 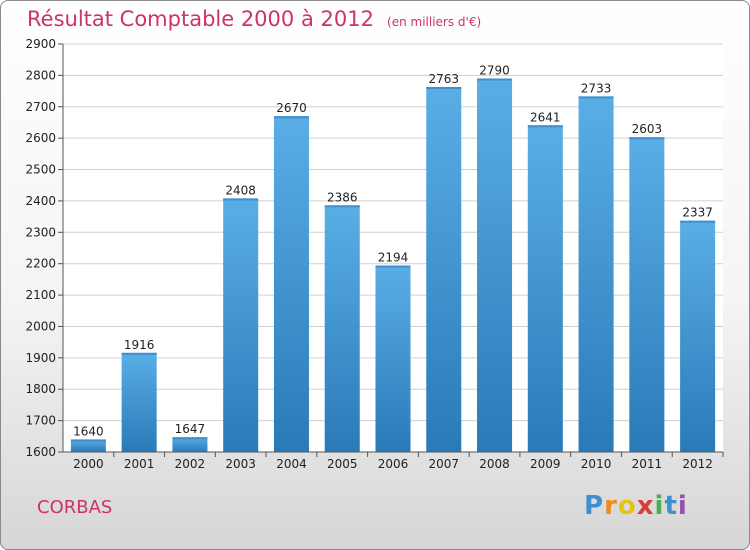 What do you see at coordinates (697, 464) in the screenshot?
I see `x-tick-label-2012: 2012` at bounding box center [697, 464].